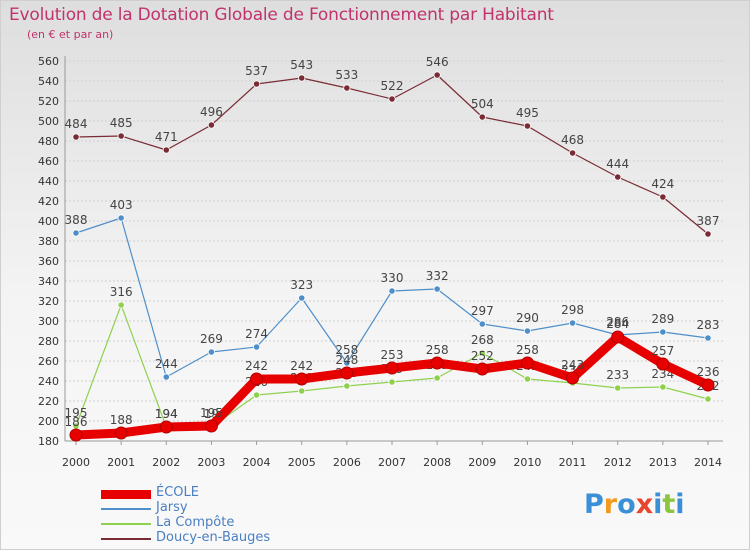 The height and width of the screenshot is (550, 750). What do you see at coordinates (48, 341) in the screenshot?
I see `y-tick-label: 280` at bounding box center [48, 341].